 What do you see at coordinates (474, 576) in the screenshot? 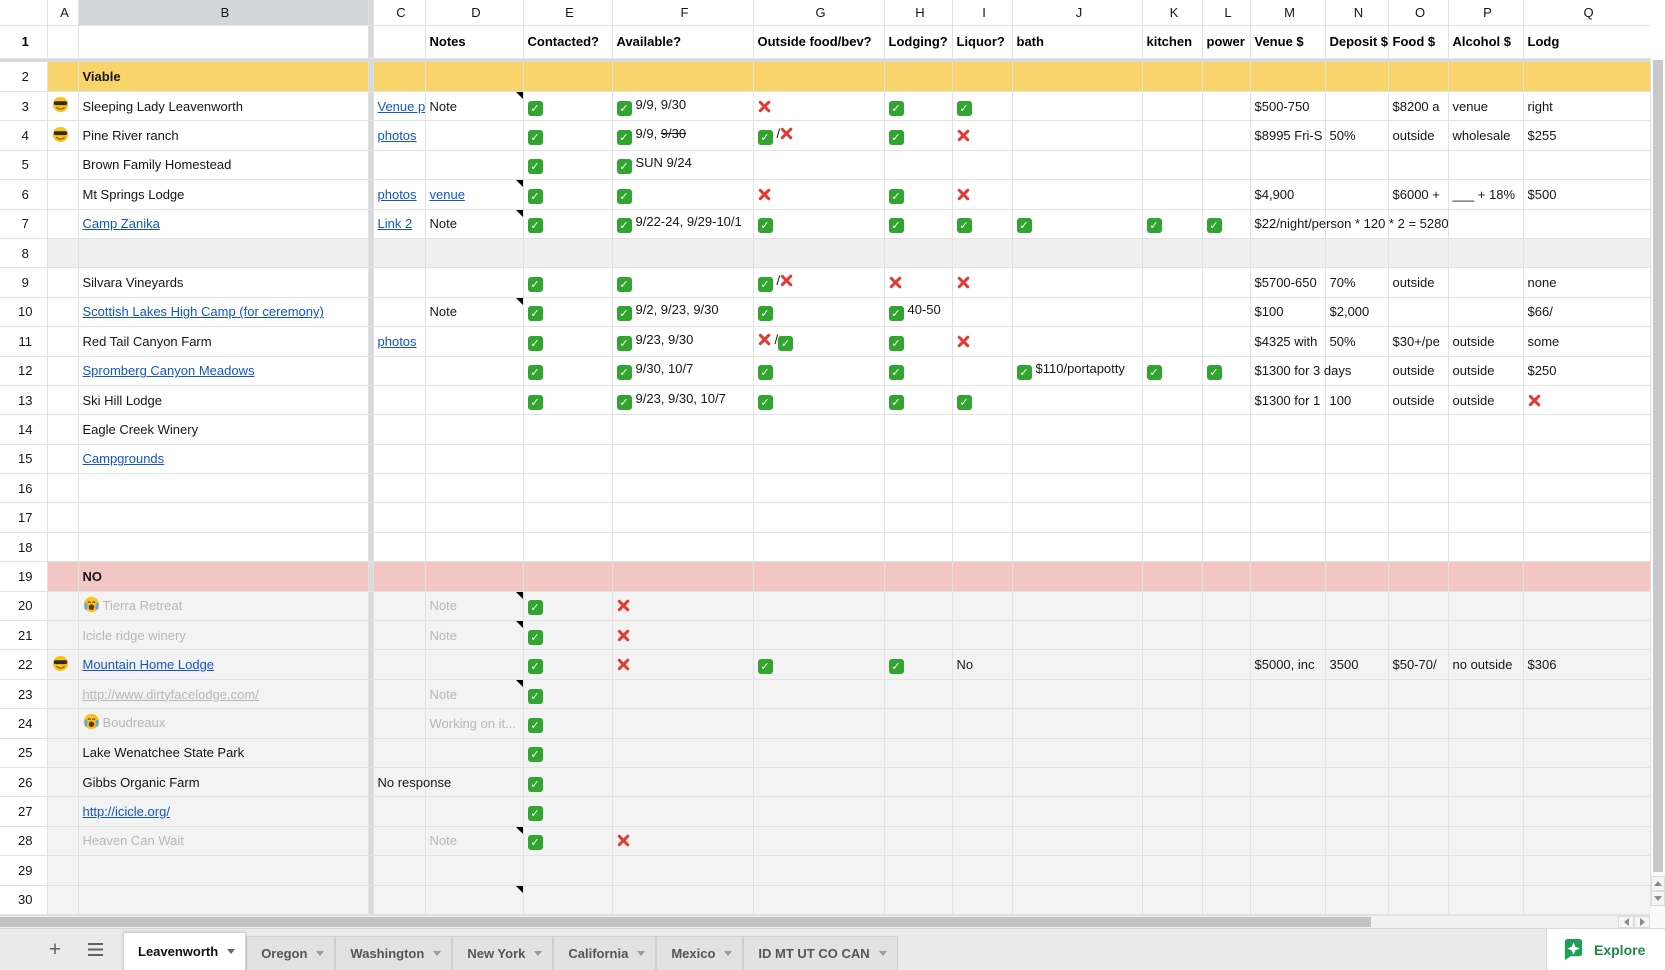
I see `cell-D19` at bounding box center [474, 576].